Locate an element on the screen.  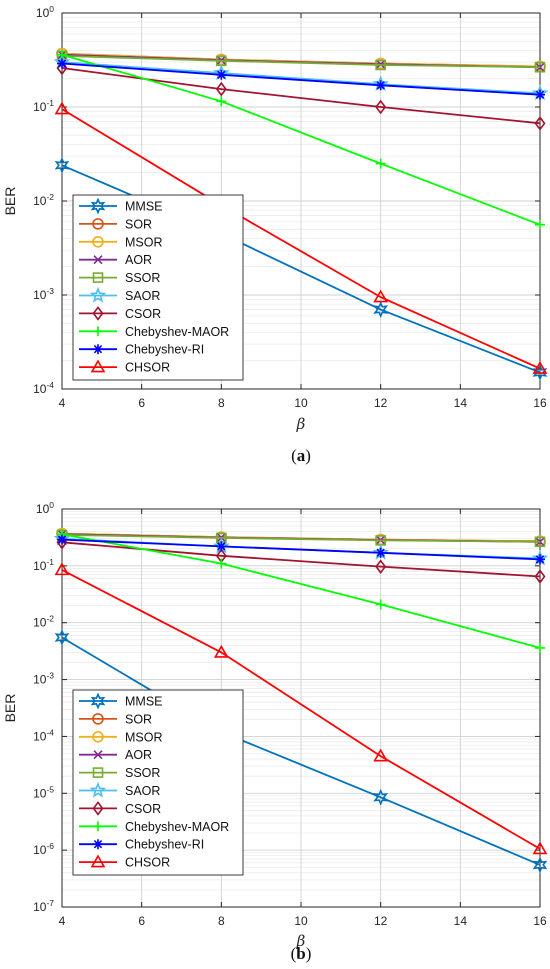
legend-item: AOR is located at coordinates (115, 755).